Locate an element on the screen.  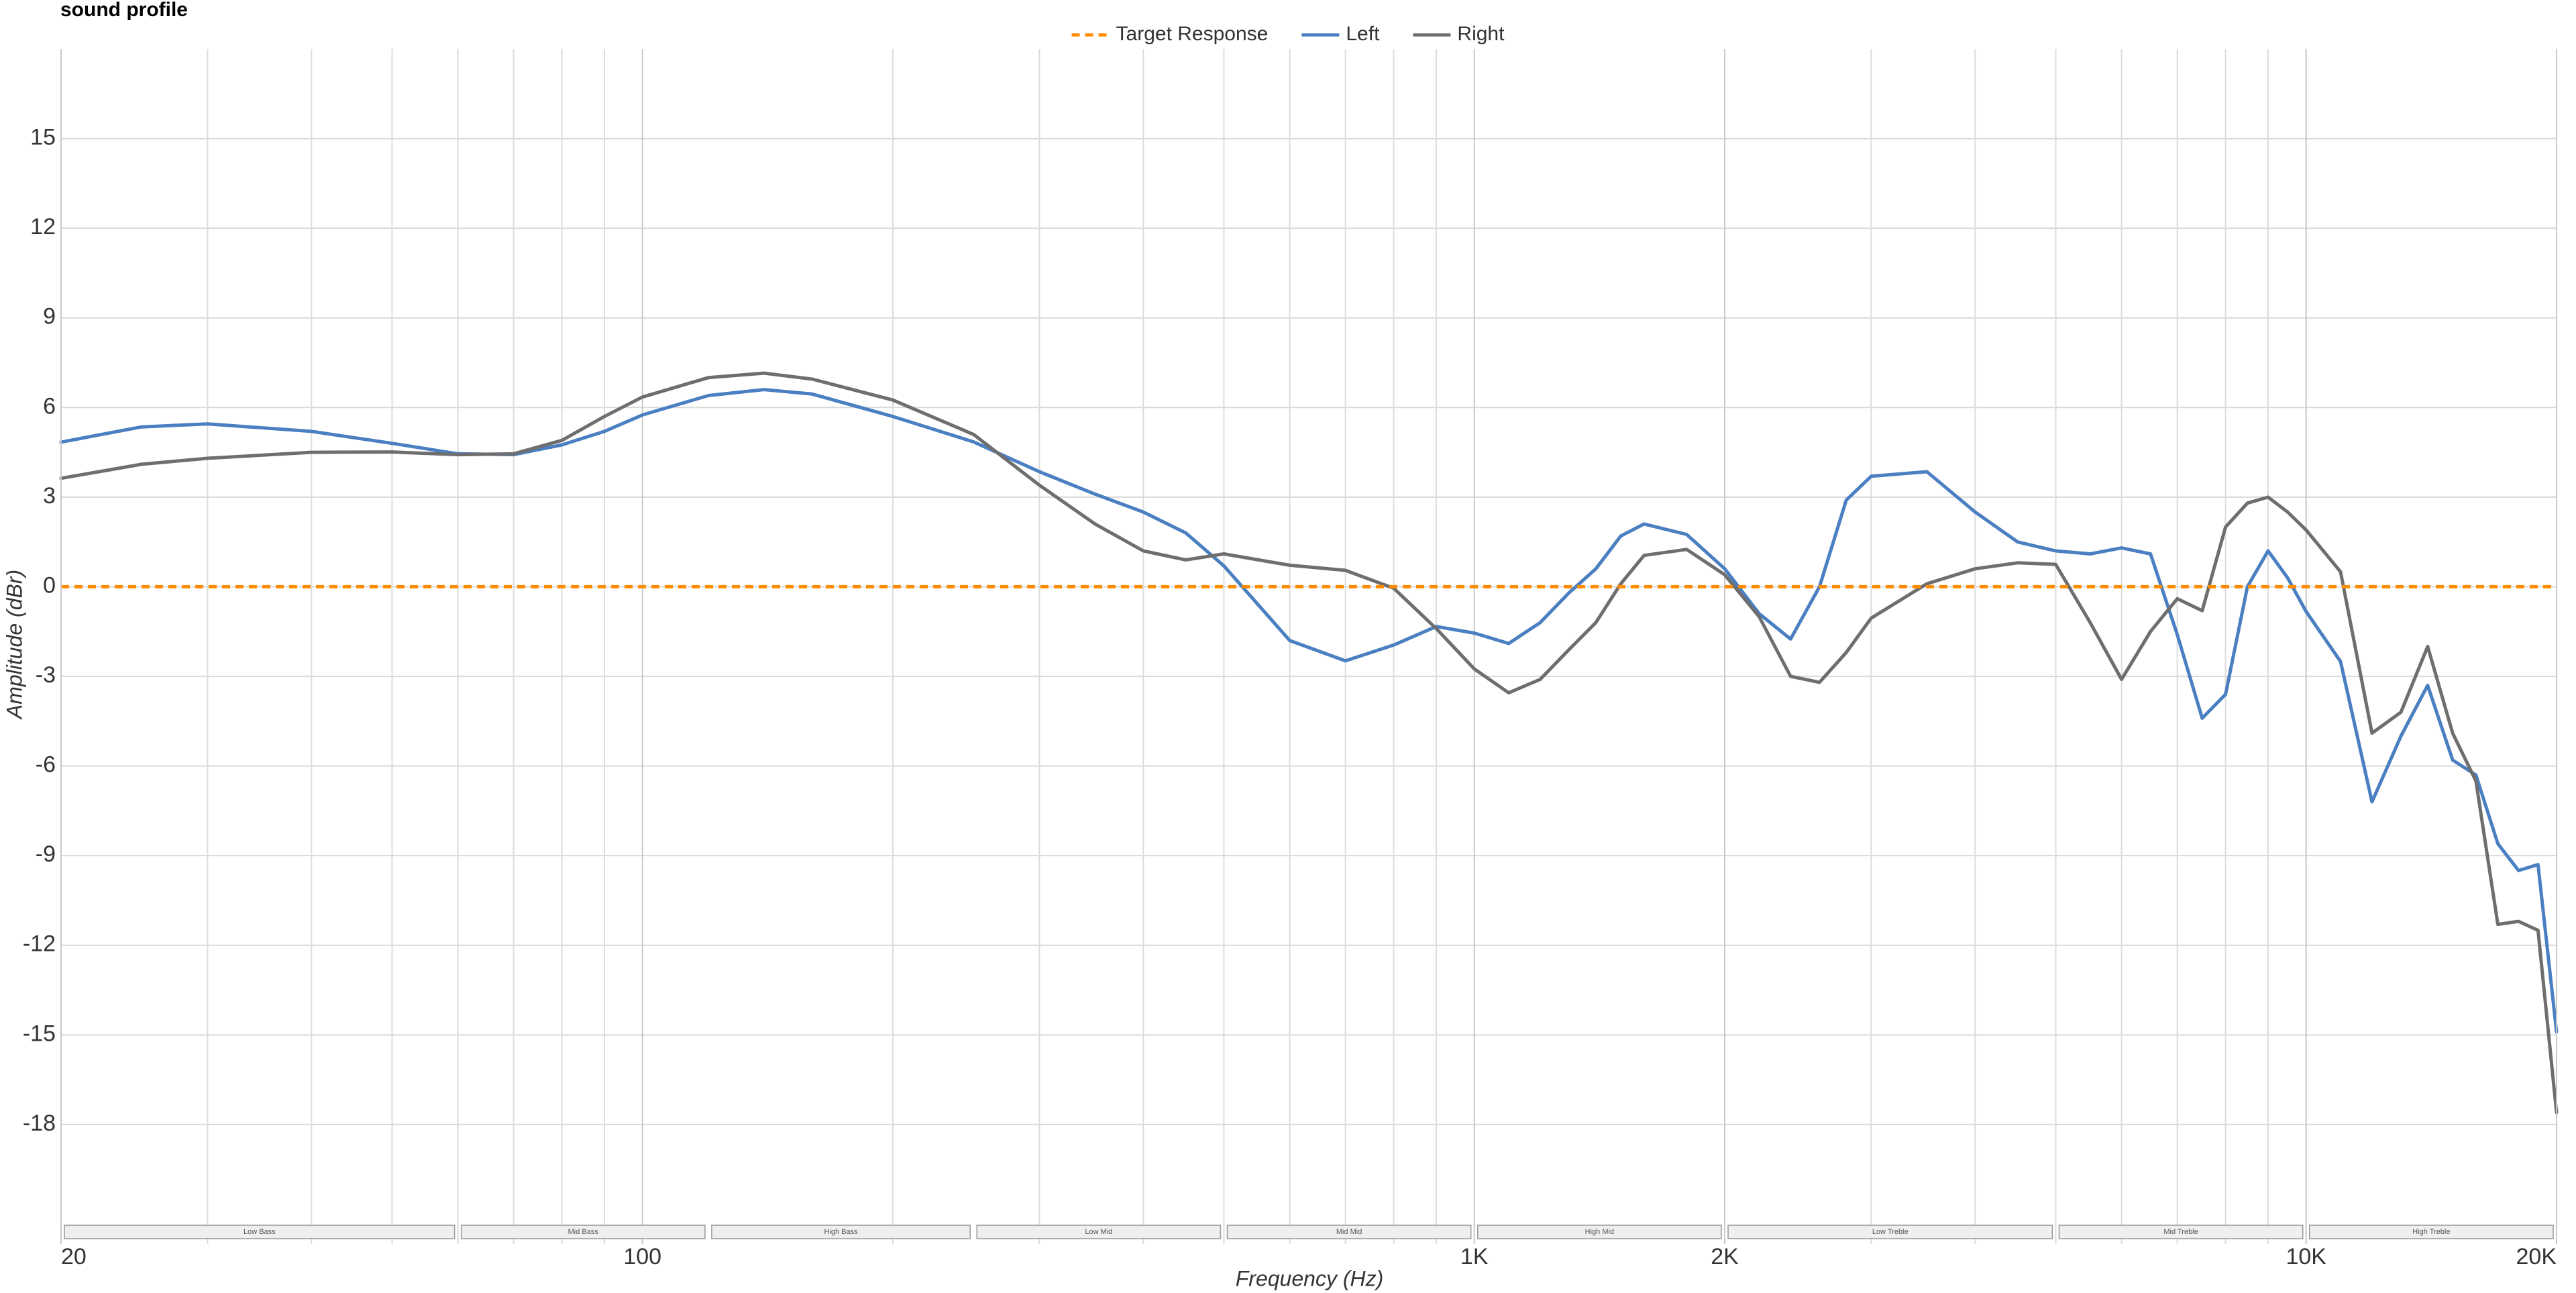
x-axis-label: Frequency (Hz) is located at coordinates (1310, 1278).